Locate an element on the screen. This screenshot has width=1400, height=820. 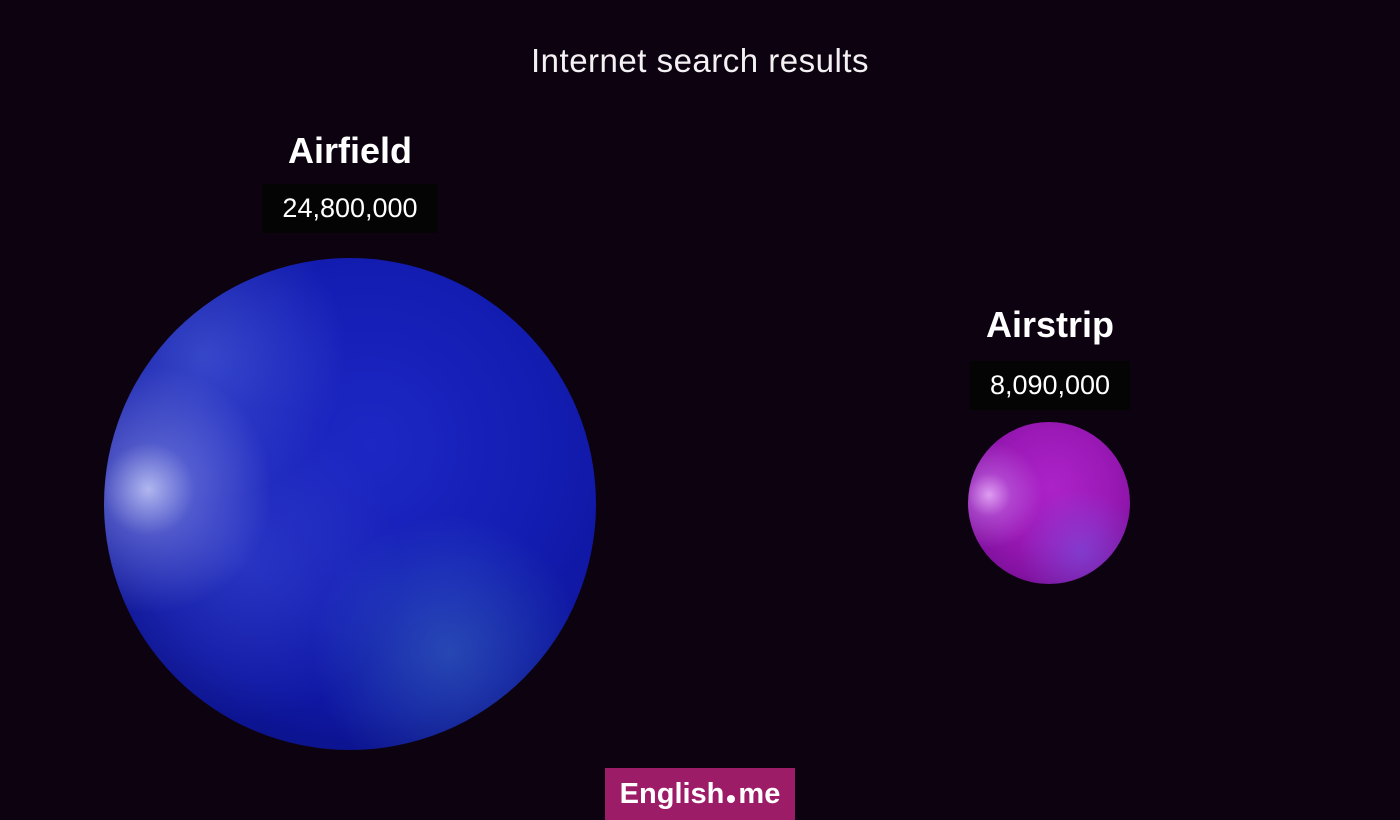
bubble-value-airstrip: 8,090,000 is located at coordinates (1050, 385).